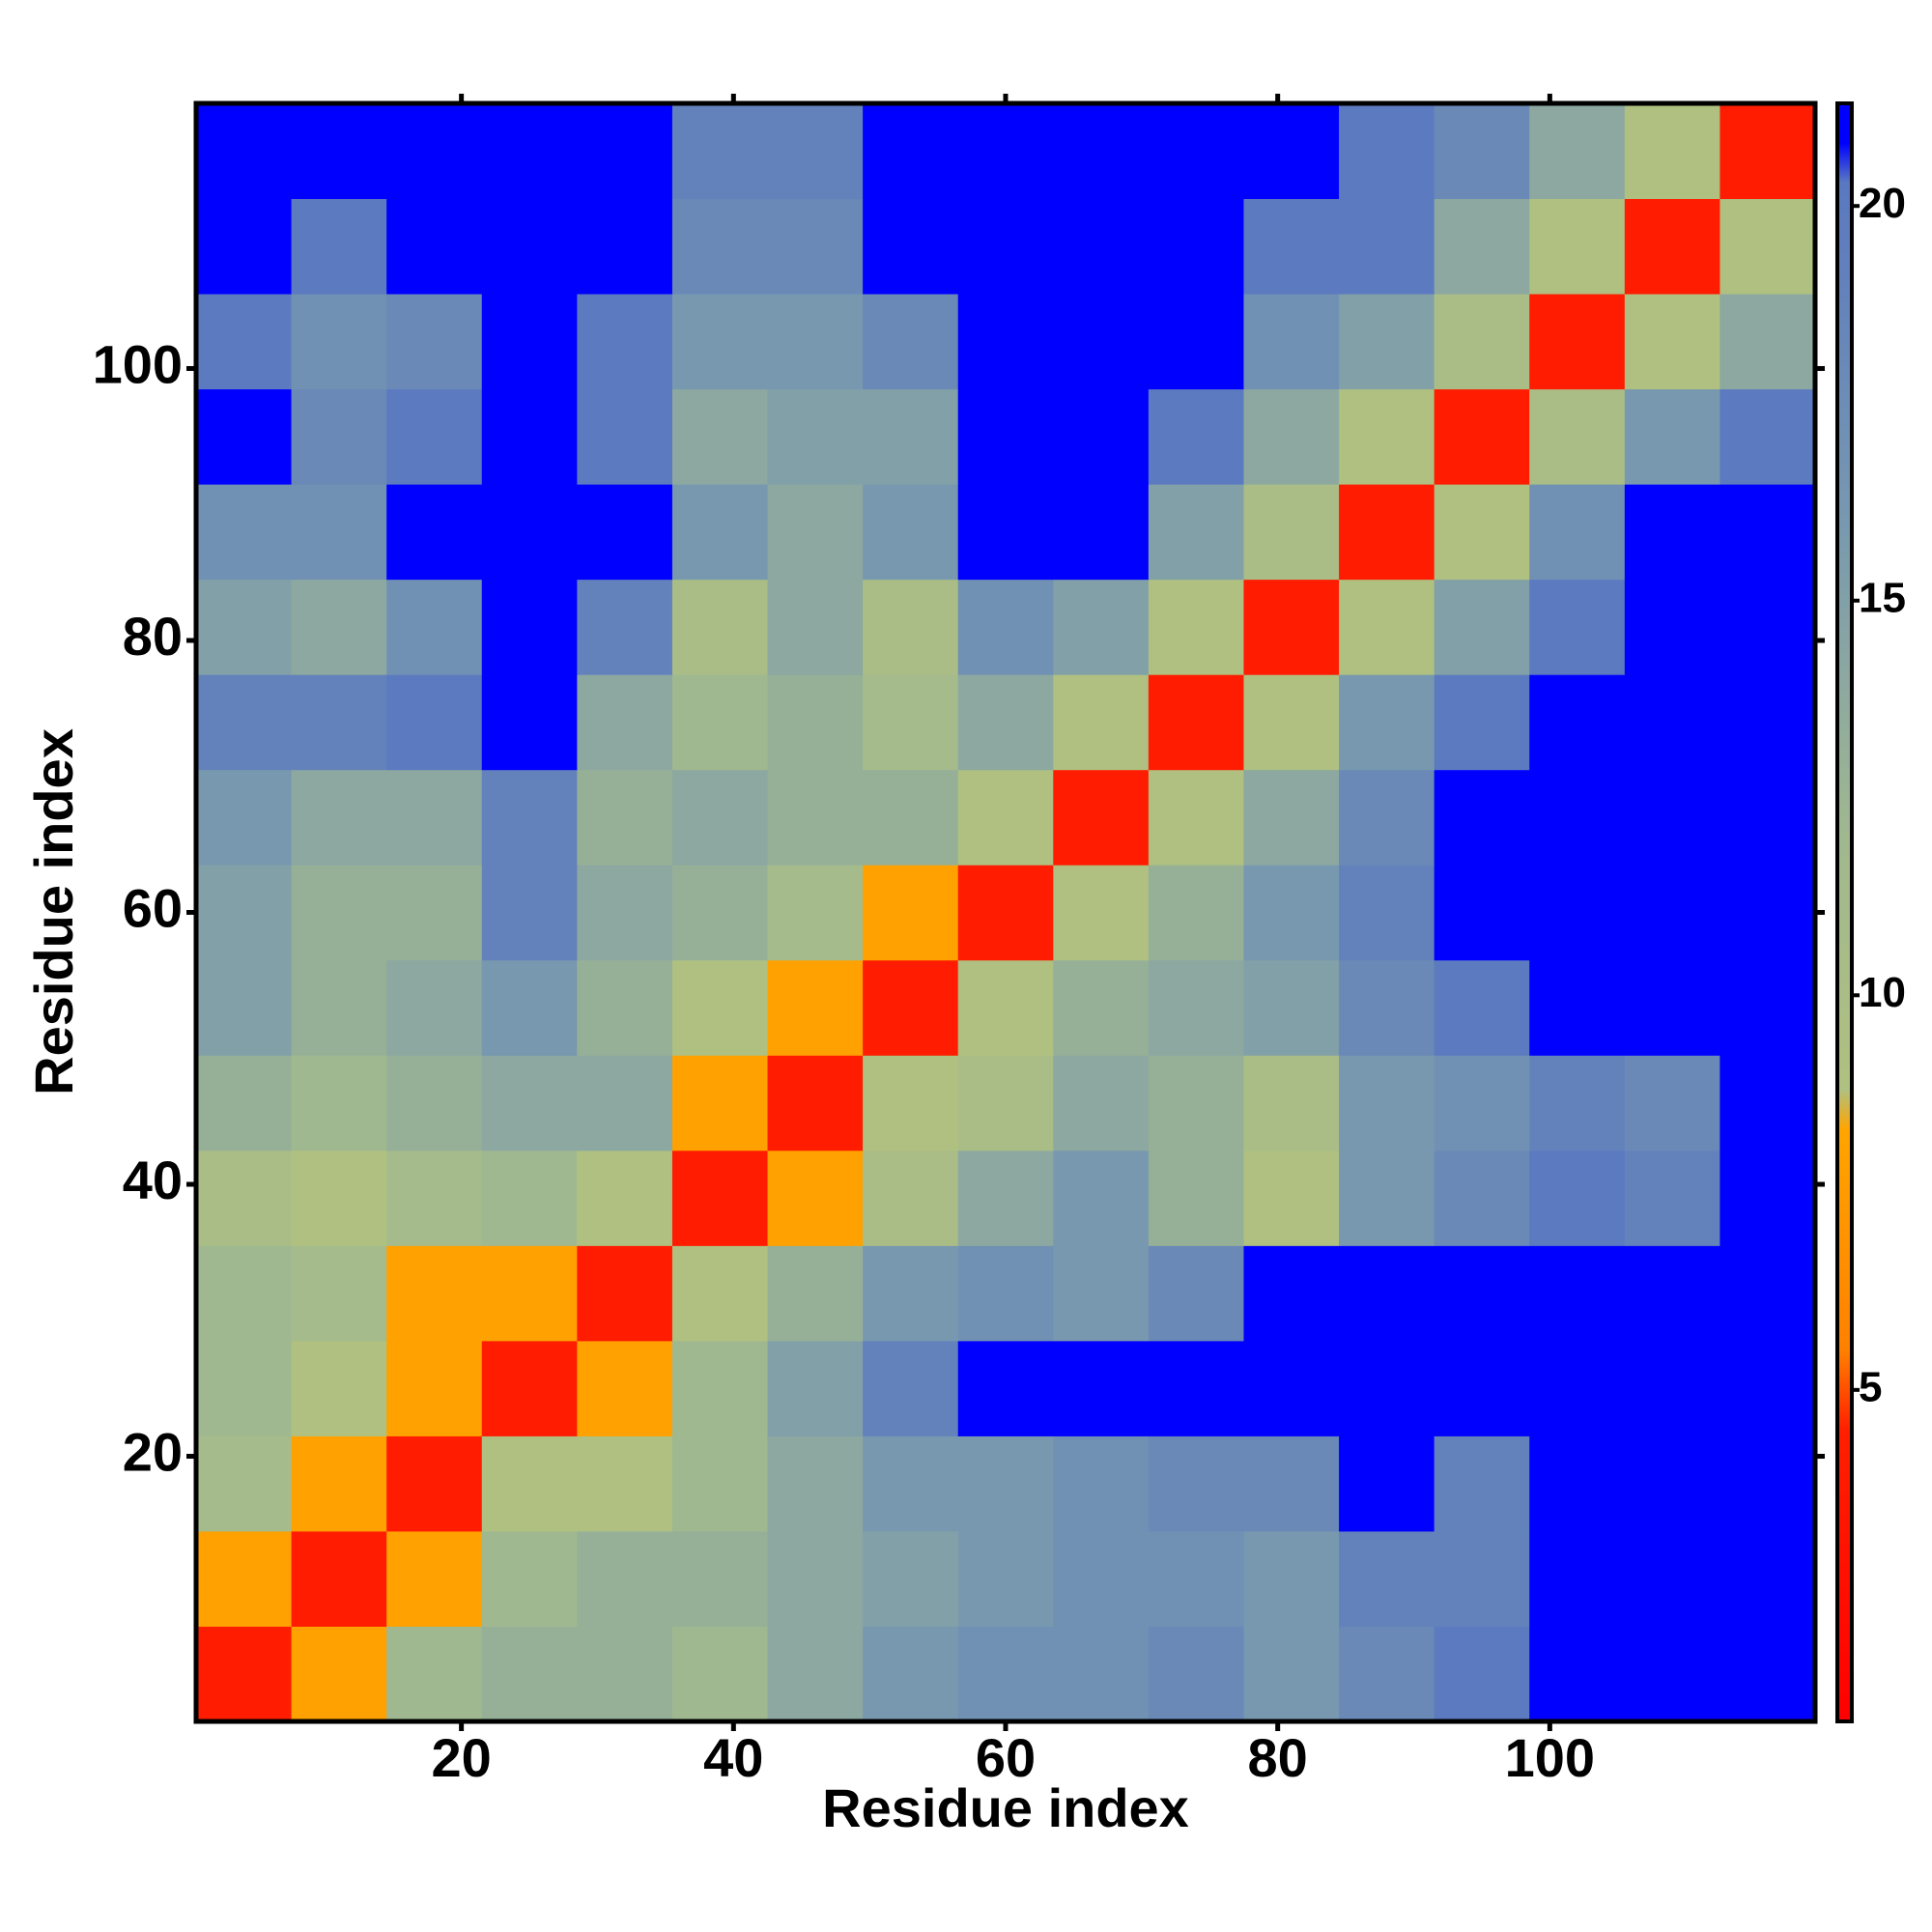 This screenshot has width=1932, height=1932. What do you see at coordinates (1005, 1807) in the screenshot?
I see `x-axis-label: Residue index` at bounding box center [1005, 1807].